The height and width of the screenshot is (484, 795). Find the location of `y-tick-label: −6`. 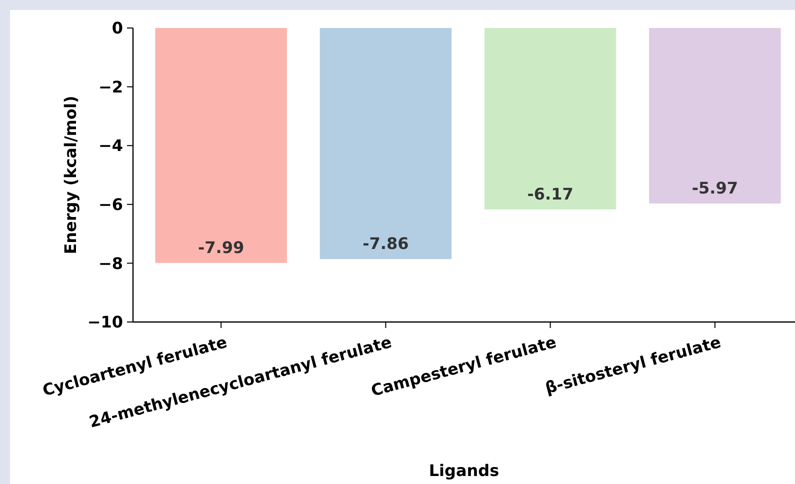

y-tick-label: −6 is located at coordinates (110, 204).